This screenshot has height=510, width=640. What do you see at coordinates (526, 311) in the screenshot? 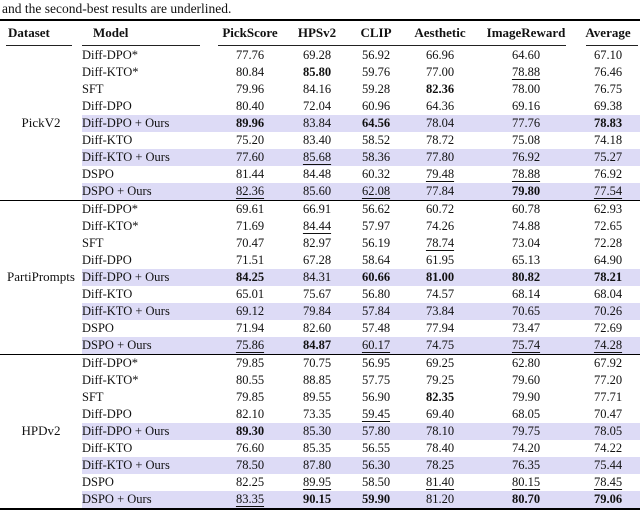
I see `metric-cell: 70.65` at bounding box center [526, 311].